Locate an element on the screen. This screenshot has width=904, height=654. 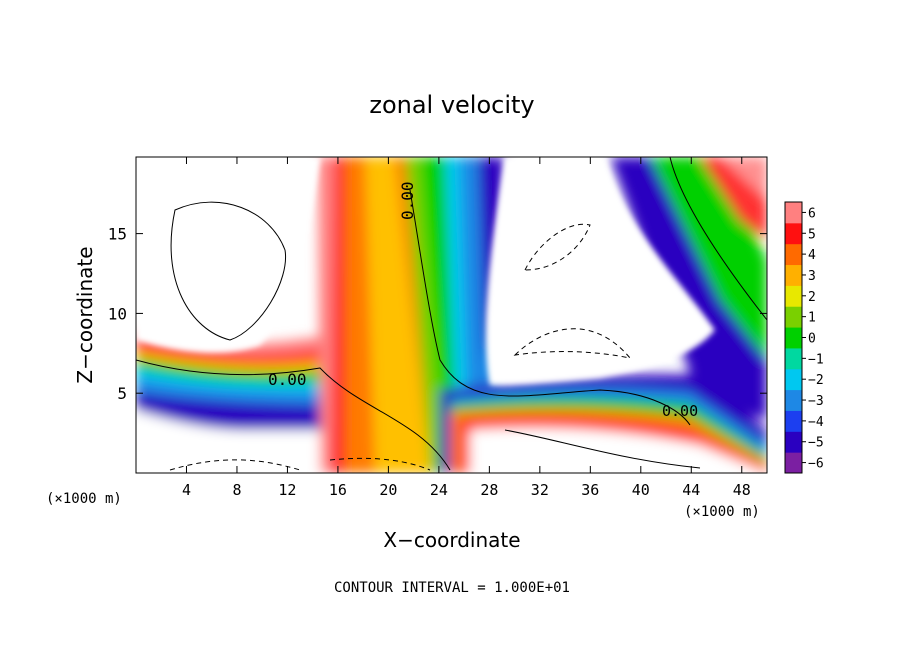
colorbar-tick-label: 1 is located at coordinates (812, 318).